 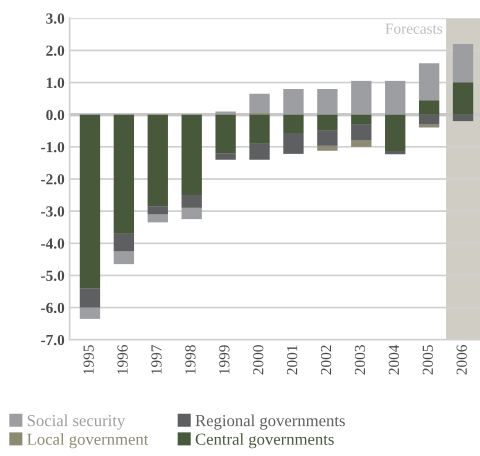 What do you see at coordinates (52, 179) in the screenshot?
I see `y-tick-label: -2.0` at bounding box center [52, 179].